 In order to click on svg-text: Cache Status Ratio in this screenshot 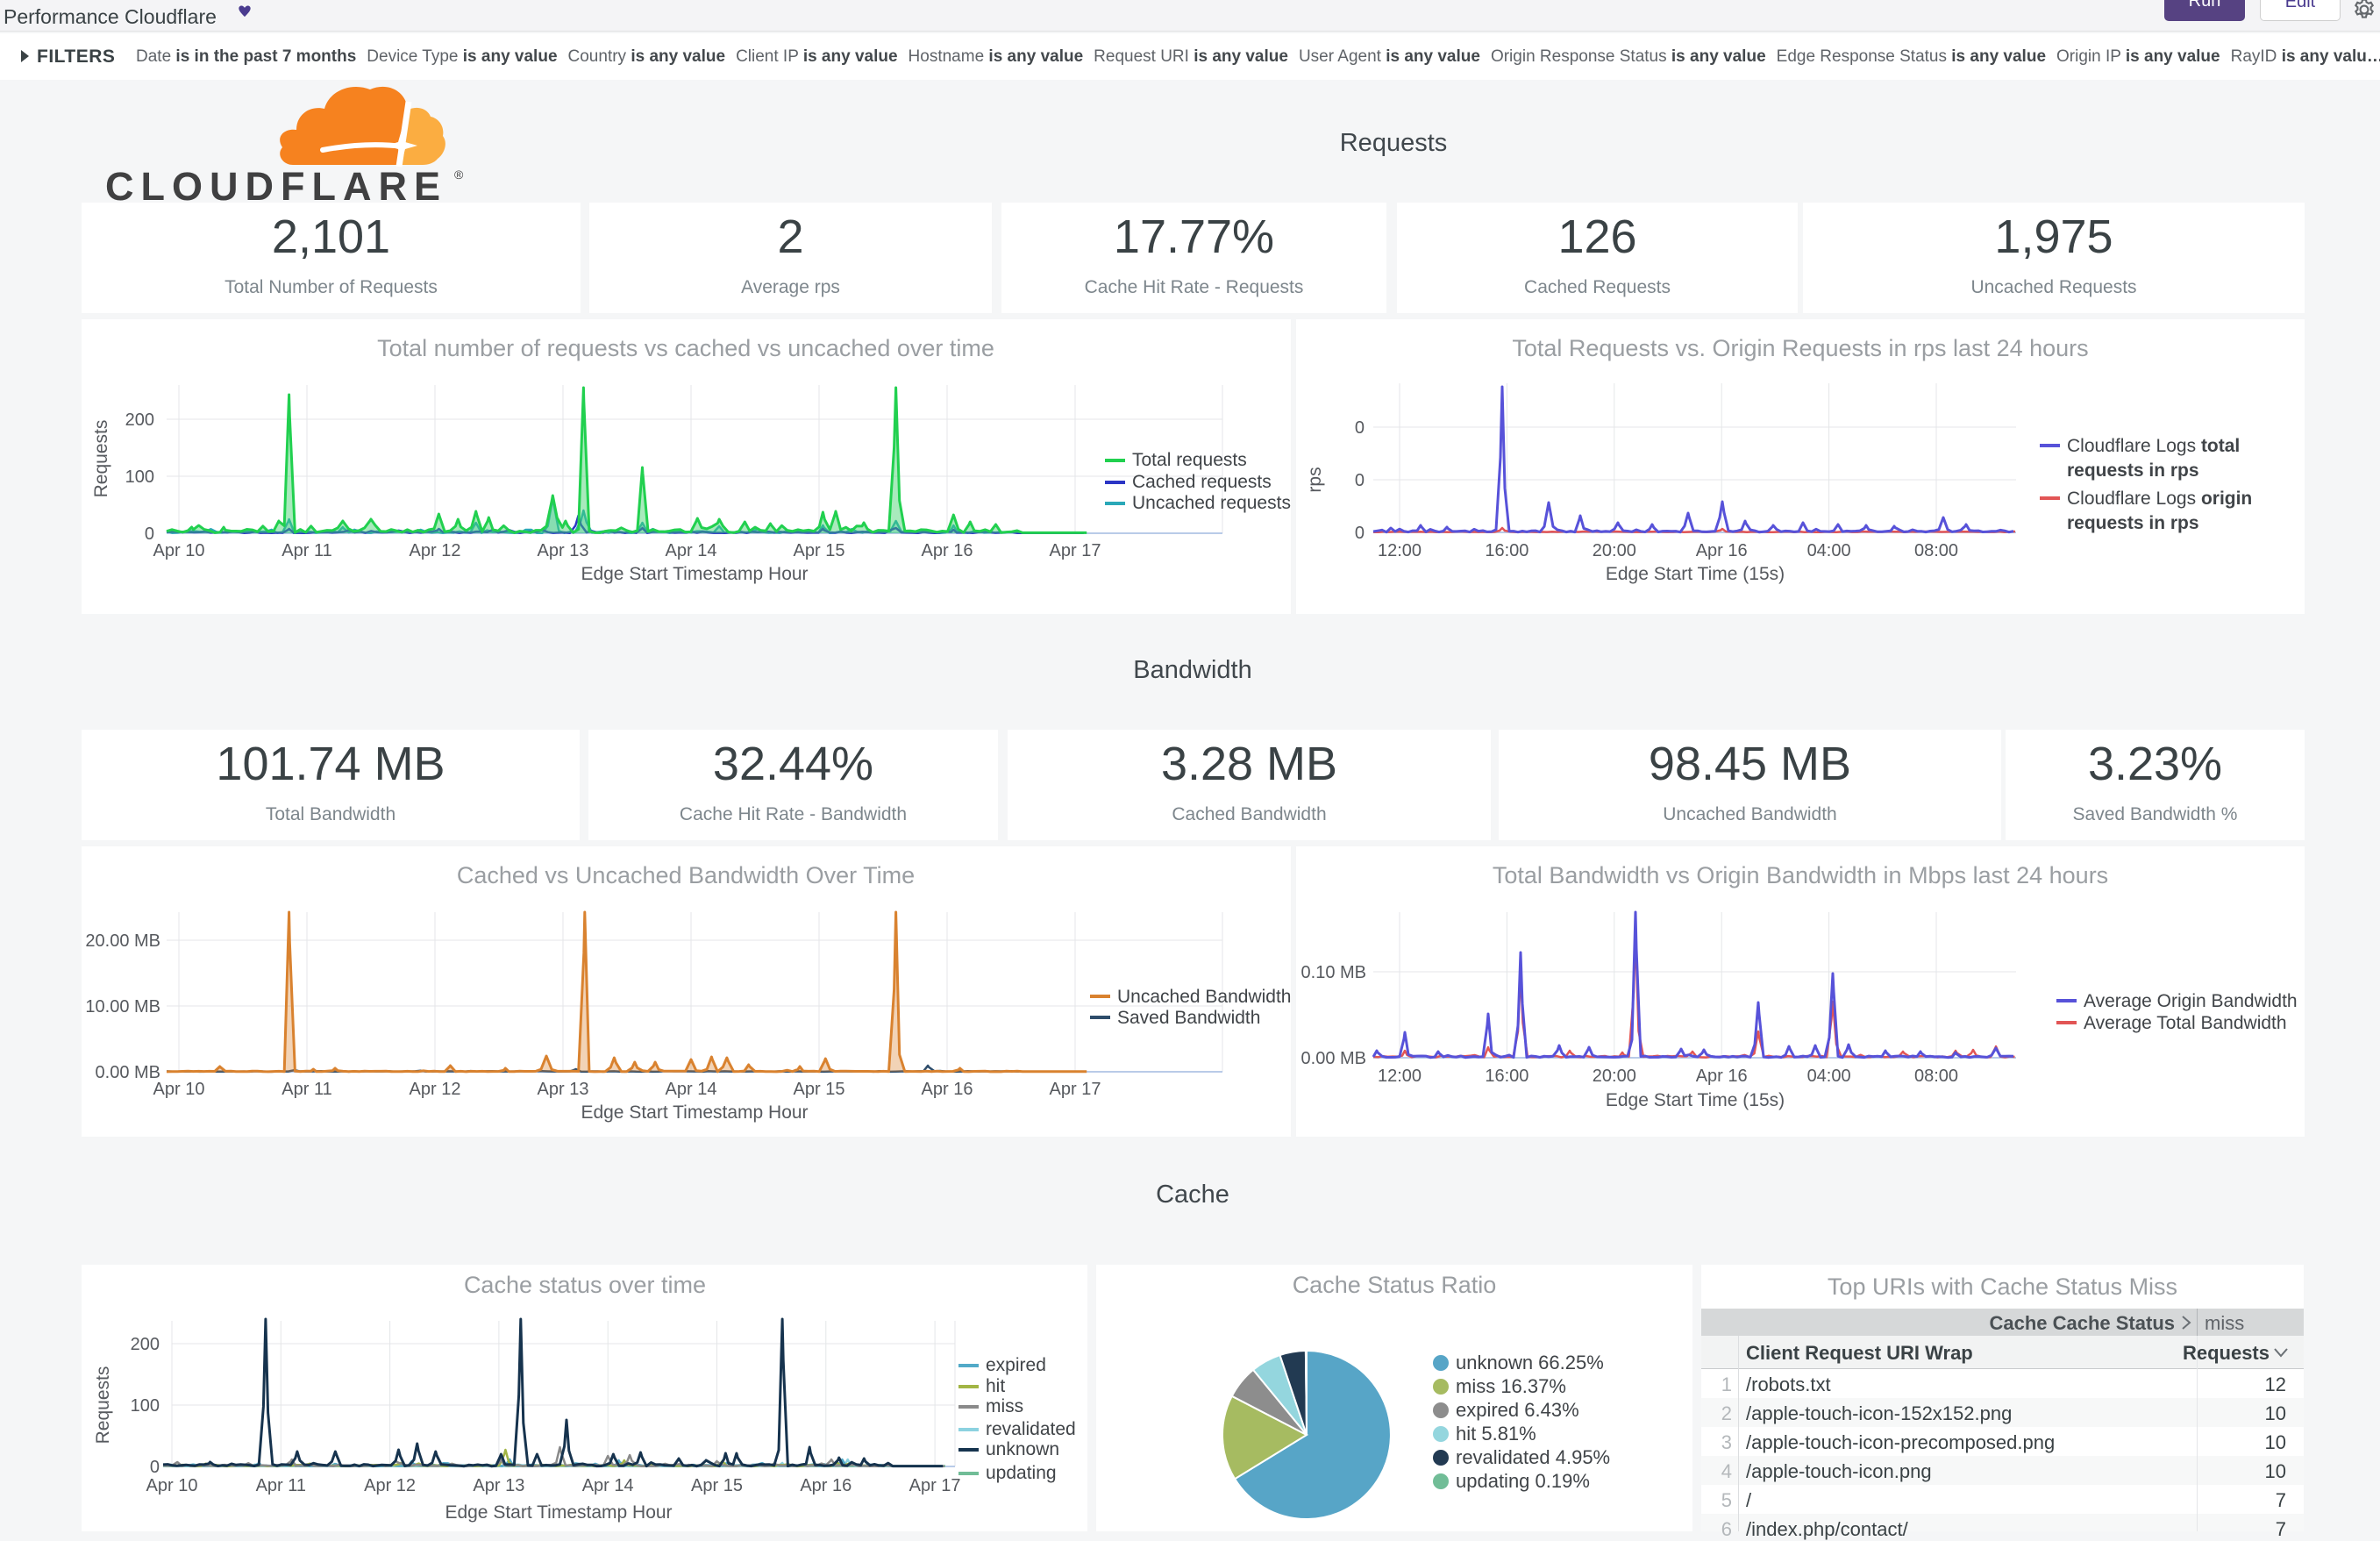, I will do `click(1395, 1285)`.